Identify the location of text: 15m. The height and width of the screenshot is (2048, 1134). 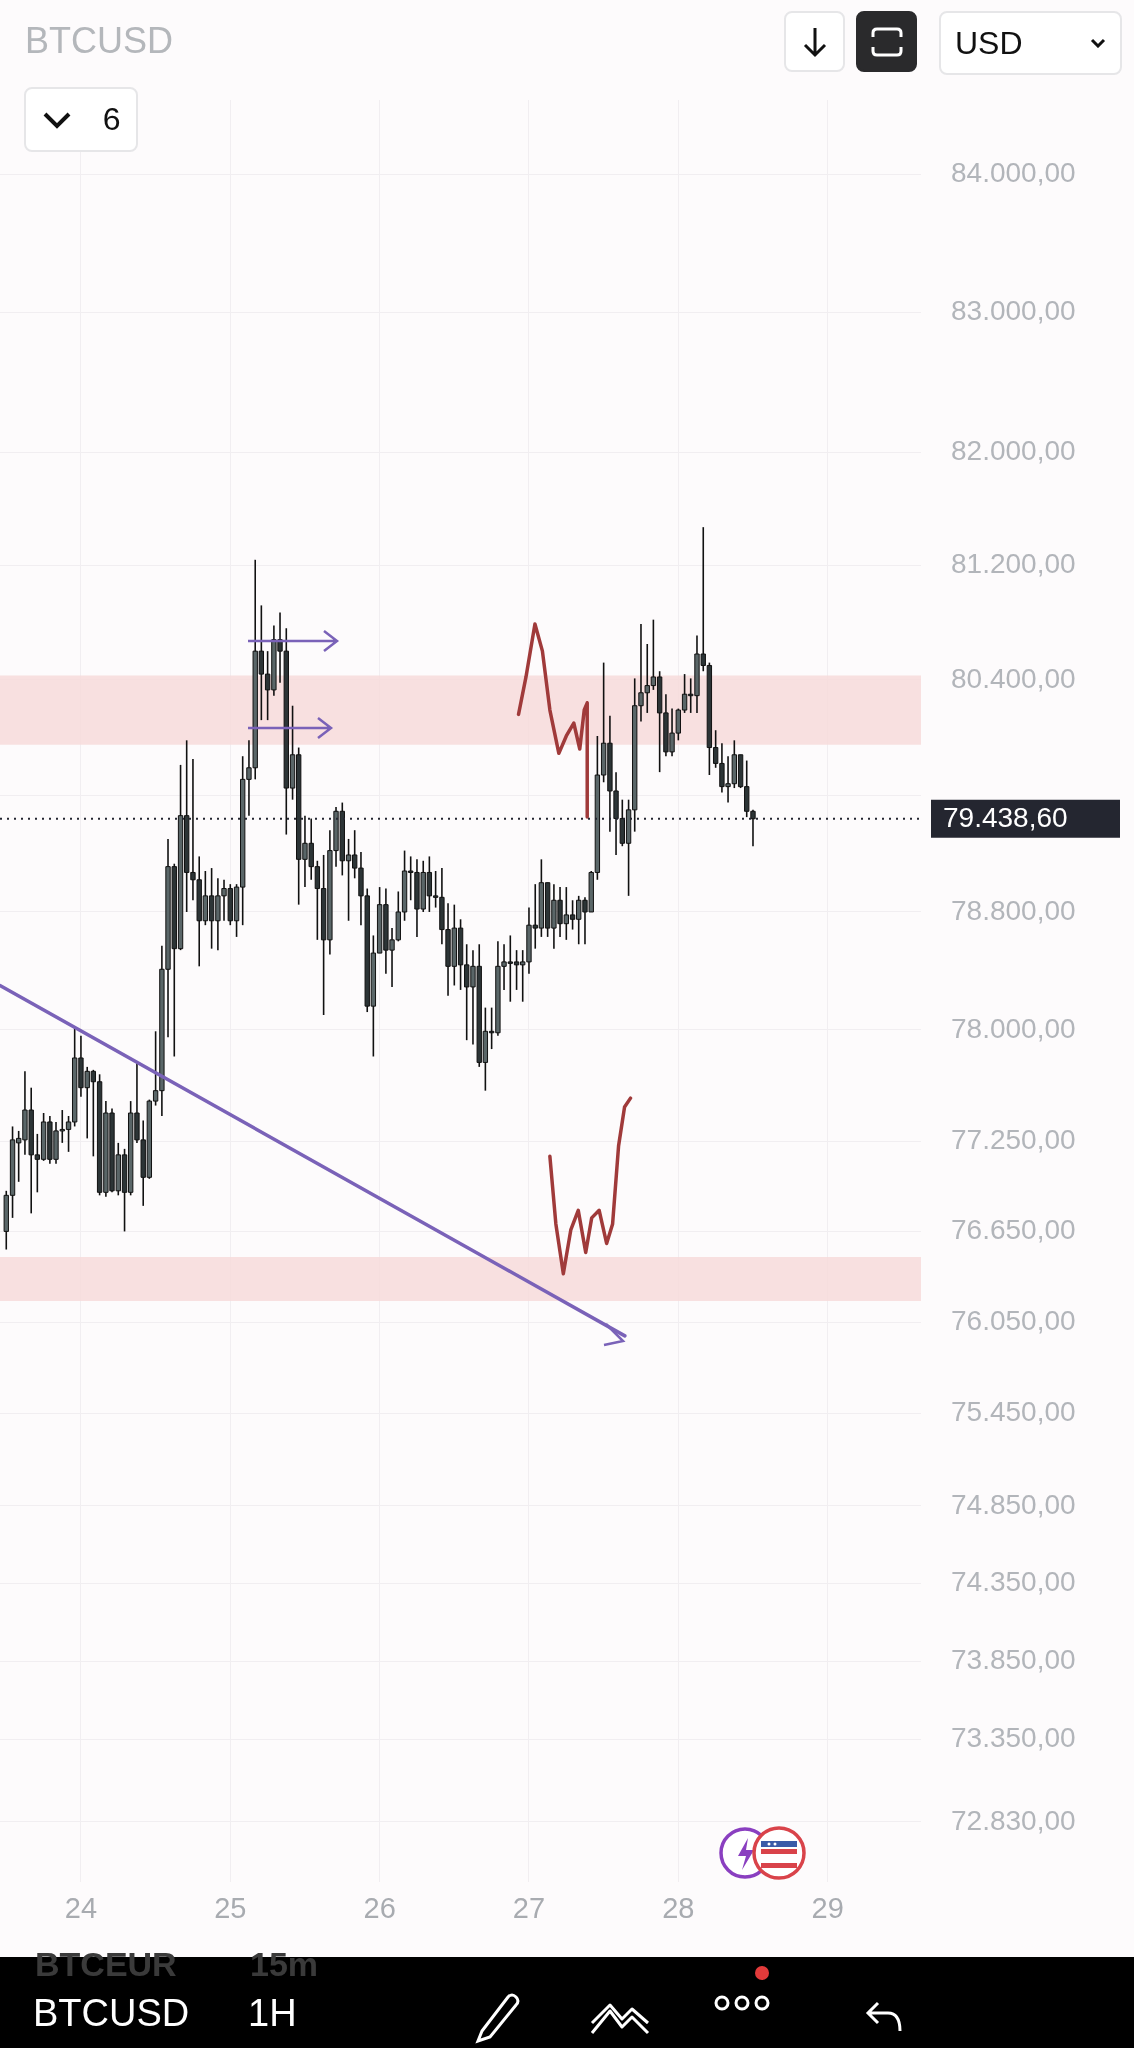
(284, 1964).